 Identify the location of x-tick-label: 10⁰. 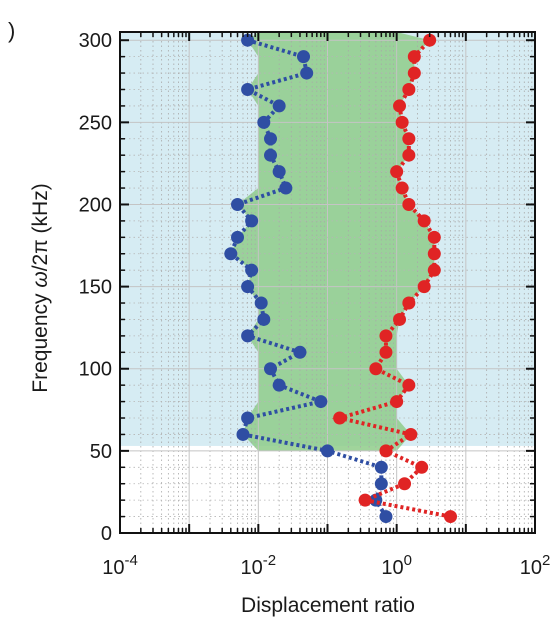
(396, 565).